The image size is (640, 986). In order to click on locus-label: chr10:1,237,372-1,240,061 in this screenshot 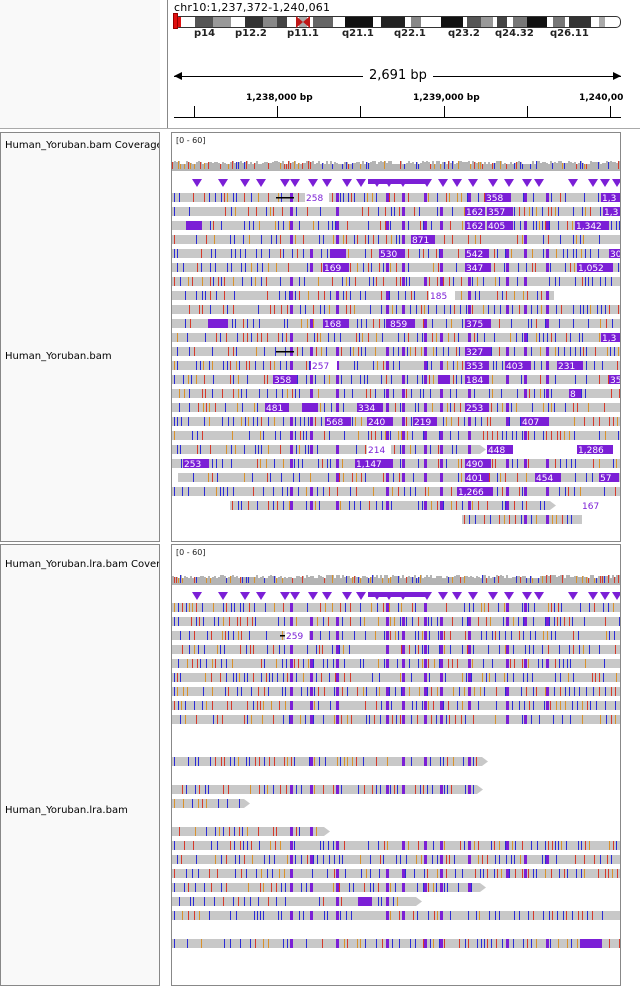, I will do `click(252, 7)`.